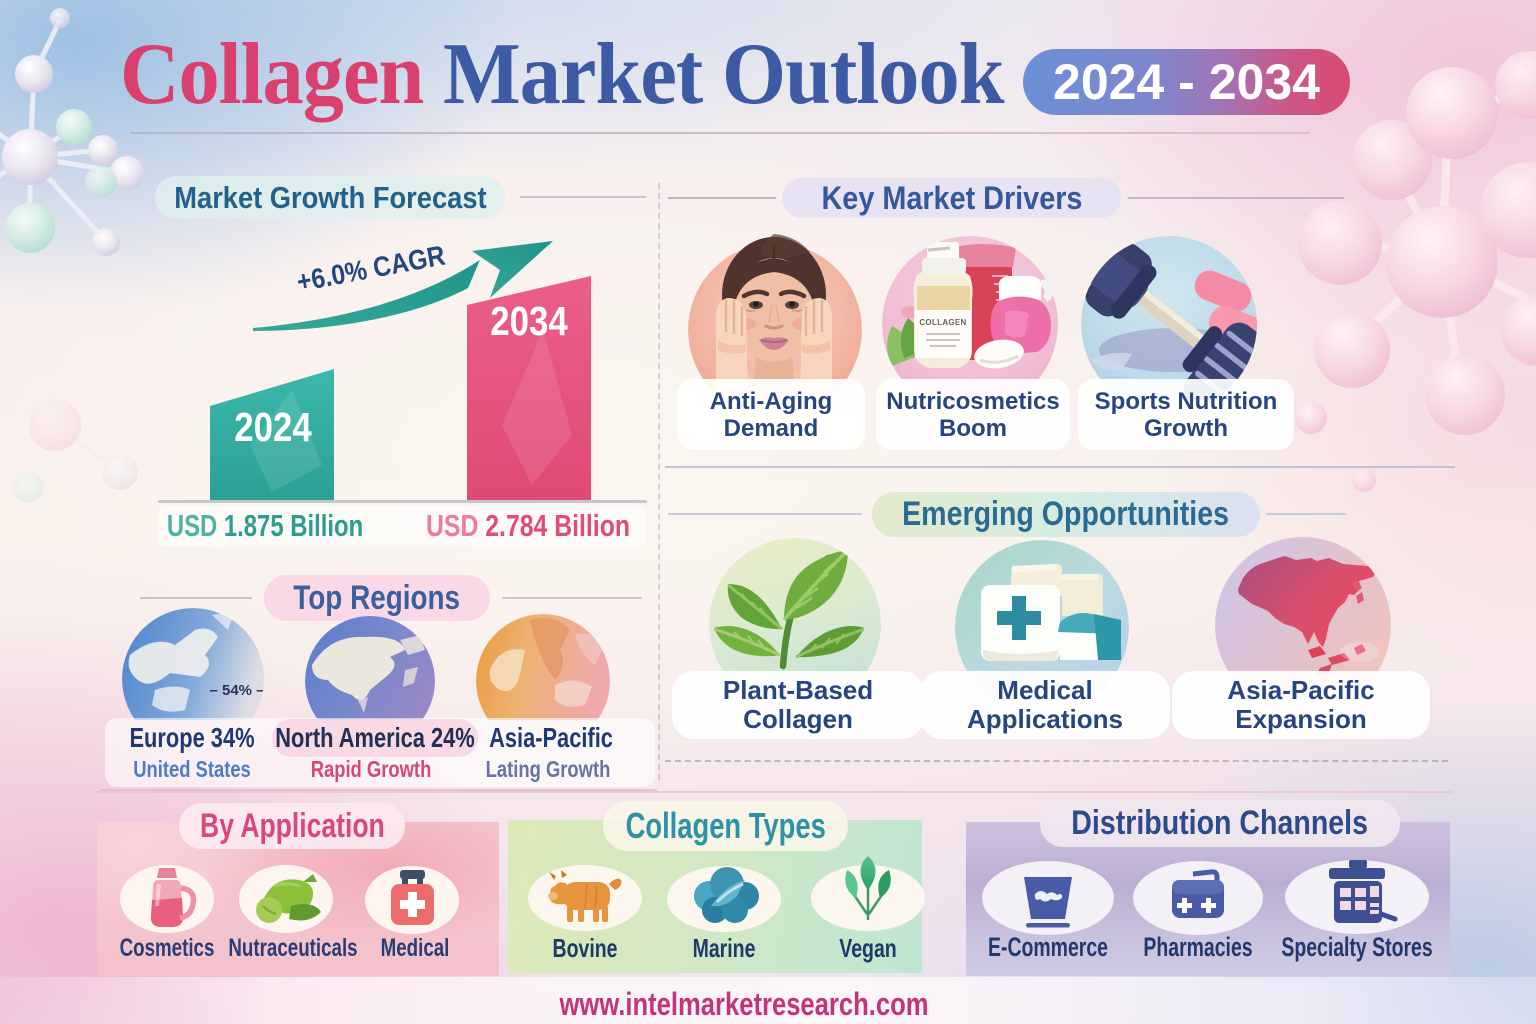 This screenshot has height=1024, width=1536. I want to click on svg-text: – 54% –, so click(236, 690).